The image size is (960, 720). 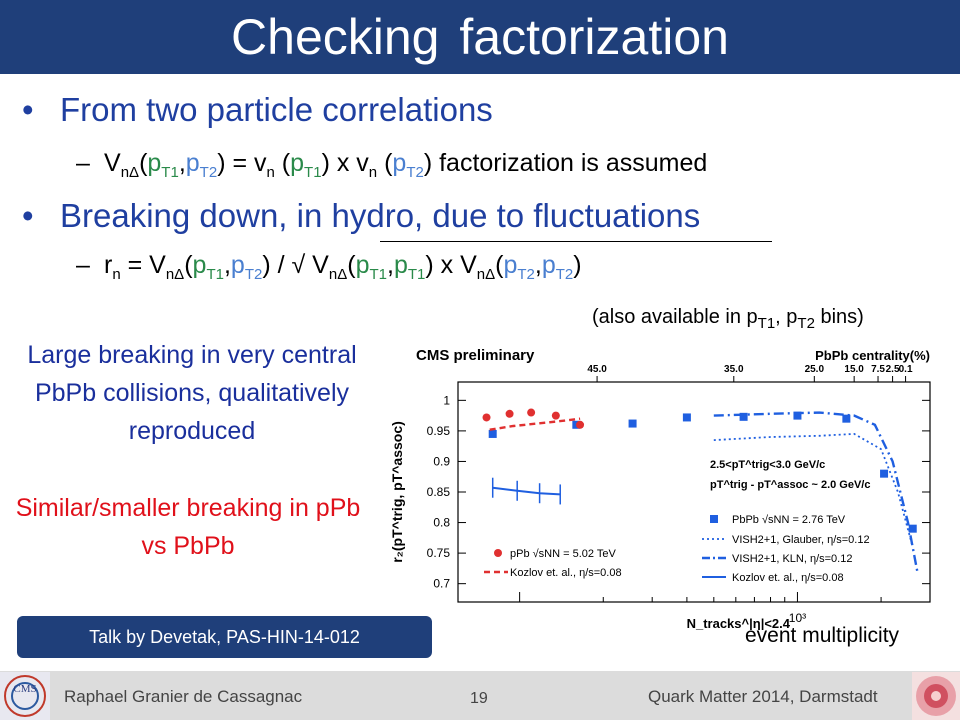 I want to click on legend-symbol-pbpb, so click(x=714, y=519).